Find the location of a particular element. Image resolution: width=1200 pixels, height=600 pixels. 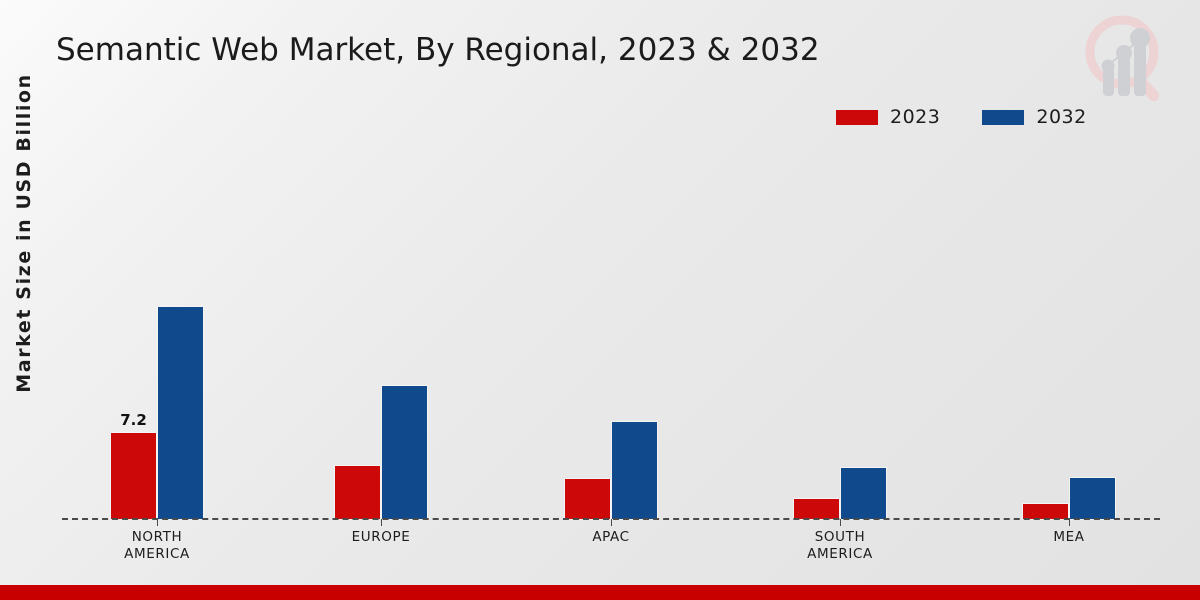

bar-2023-south-america is located at coordinates (816, 509).